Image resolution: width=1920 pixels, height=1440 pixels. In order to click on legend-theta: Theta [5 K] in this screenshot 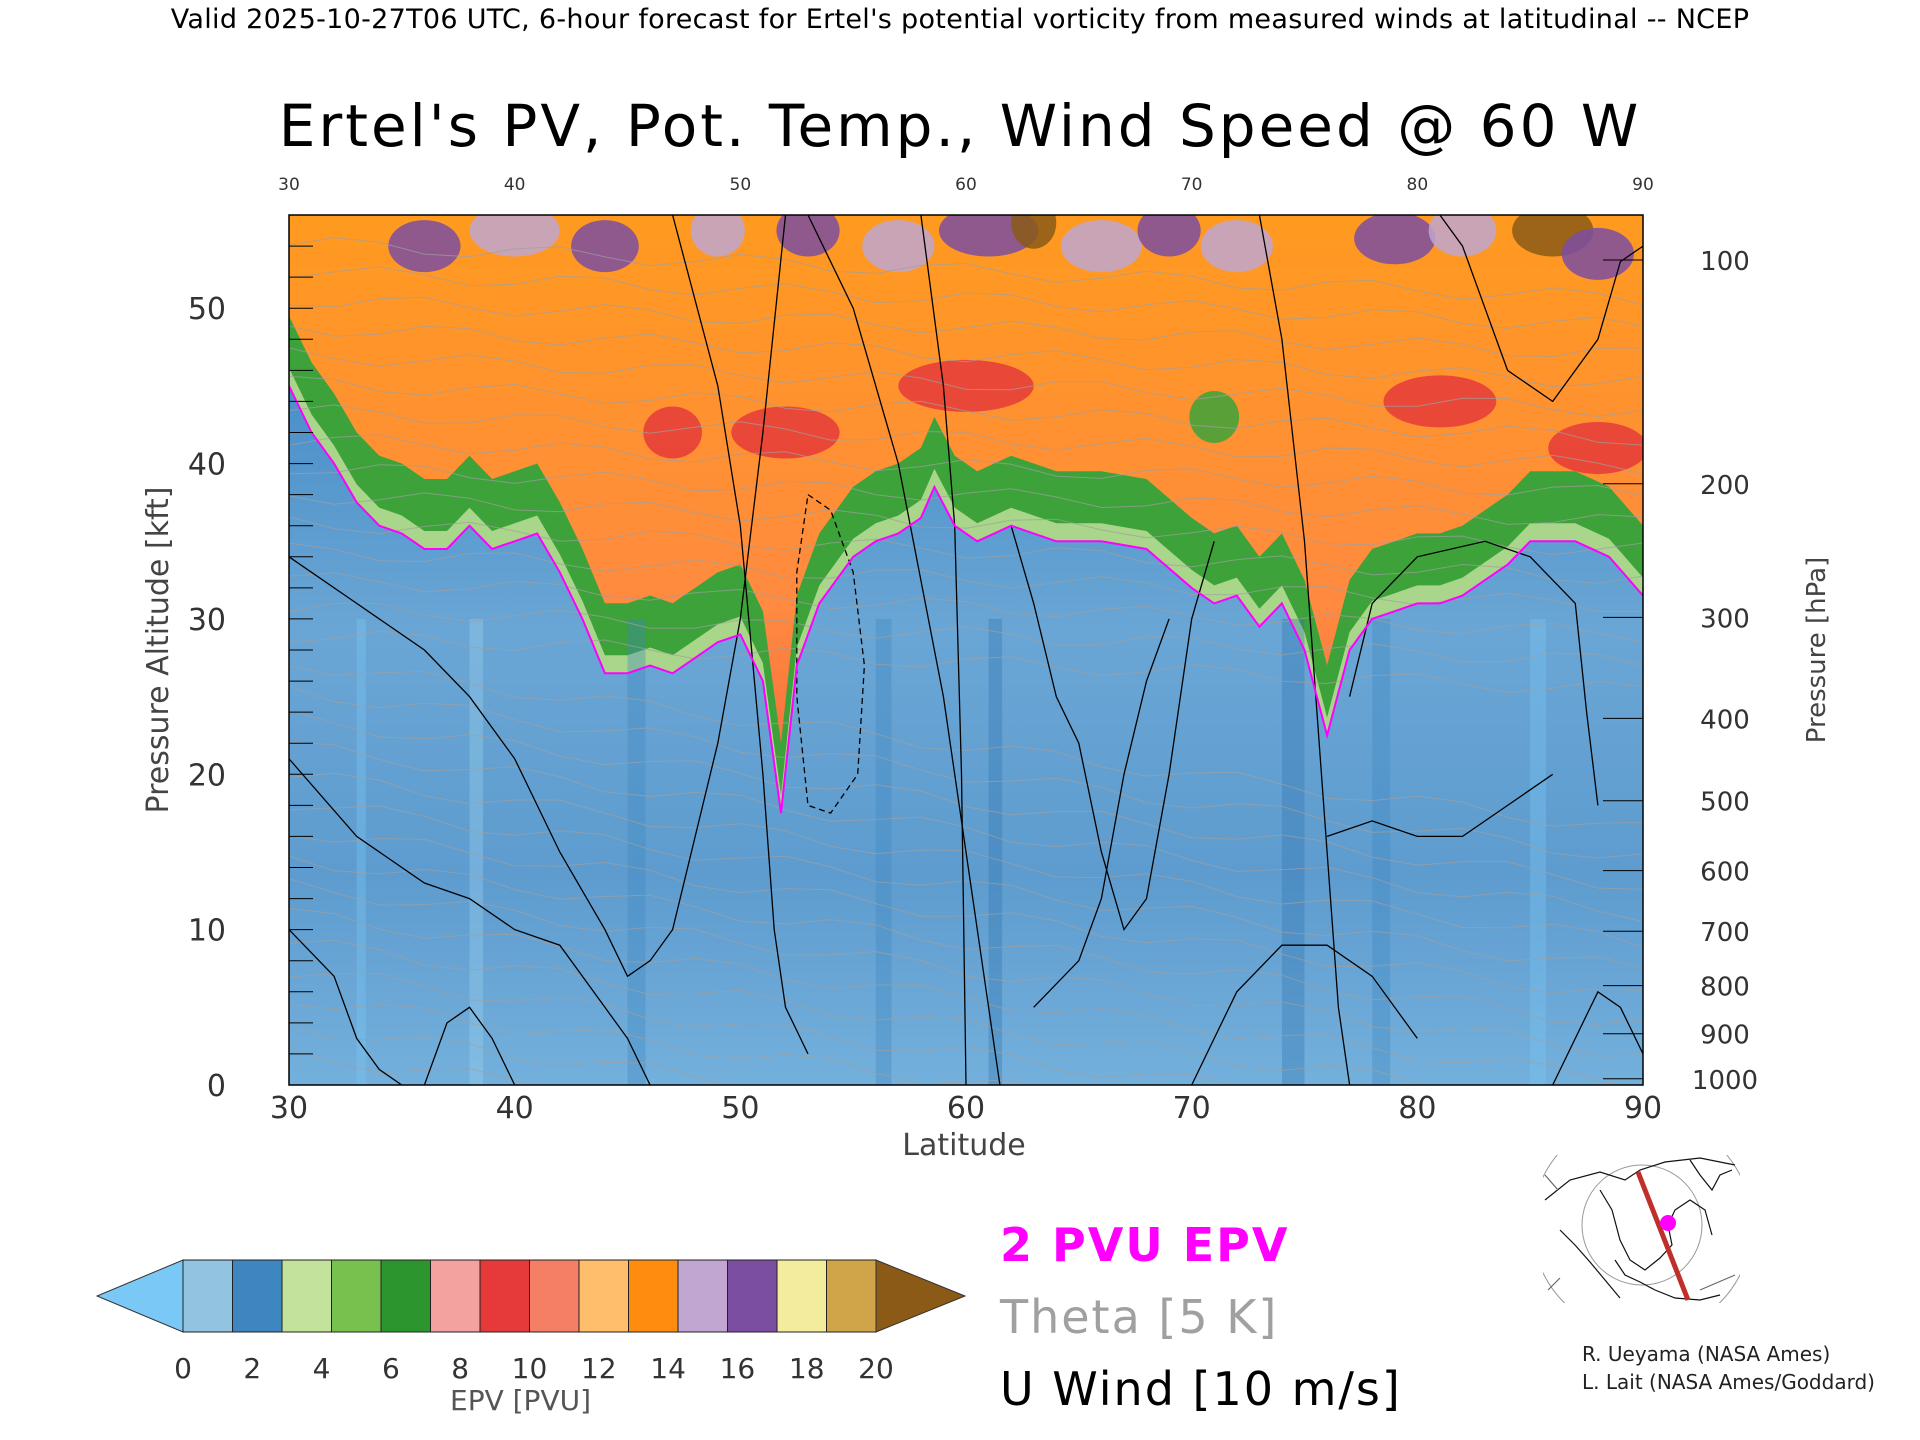, I will do `click(1139, 1317)`.